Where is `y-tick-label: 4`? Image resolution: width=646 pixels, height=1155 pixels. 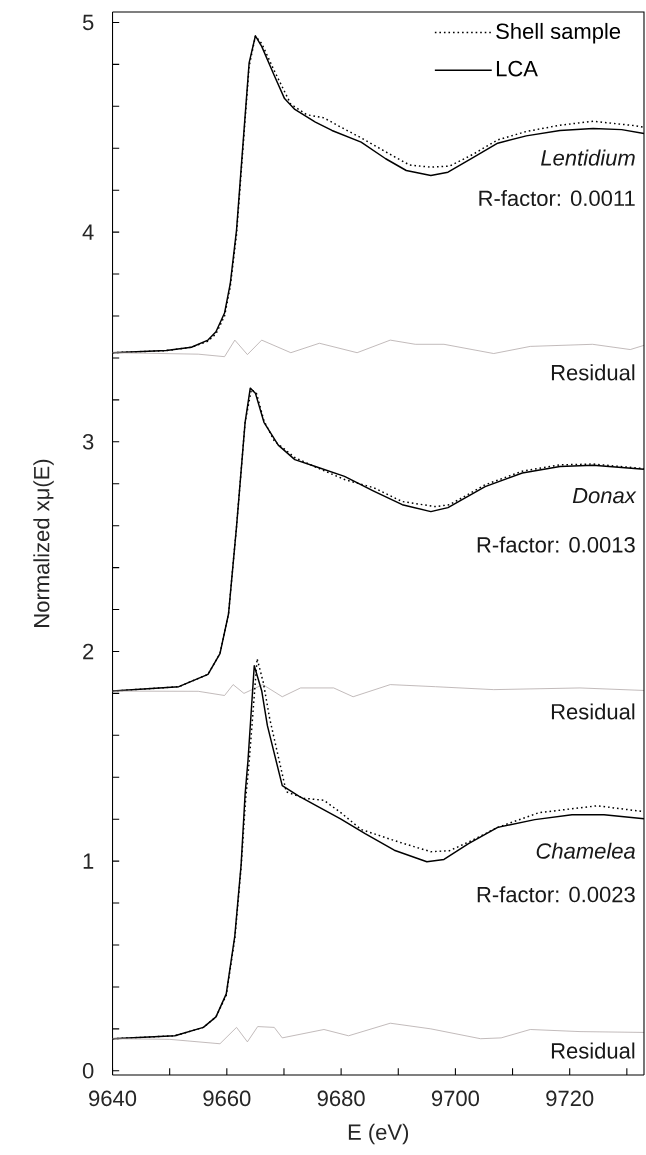
y-tick-label: 4 is located at coordinates (88, 232).